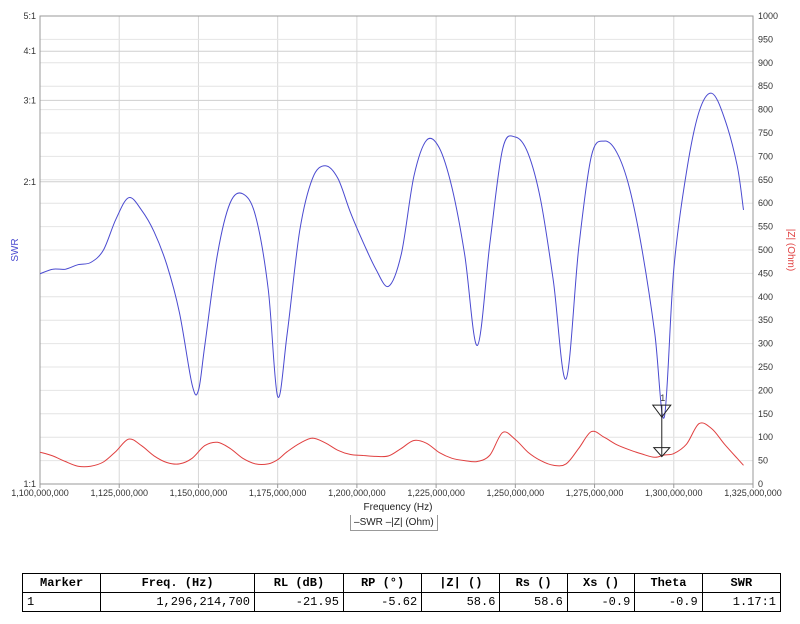 The width and height of the screenshot is (800, 624). What do you see at coordinates (765, 414) in the screenshot?
I see `y-right-tick-label: 150` at bounding box center [765, 414].